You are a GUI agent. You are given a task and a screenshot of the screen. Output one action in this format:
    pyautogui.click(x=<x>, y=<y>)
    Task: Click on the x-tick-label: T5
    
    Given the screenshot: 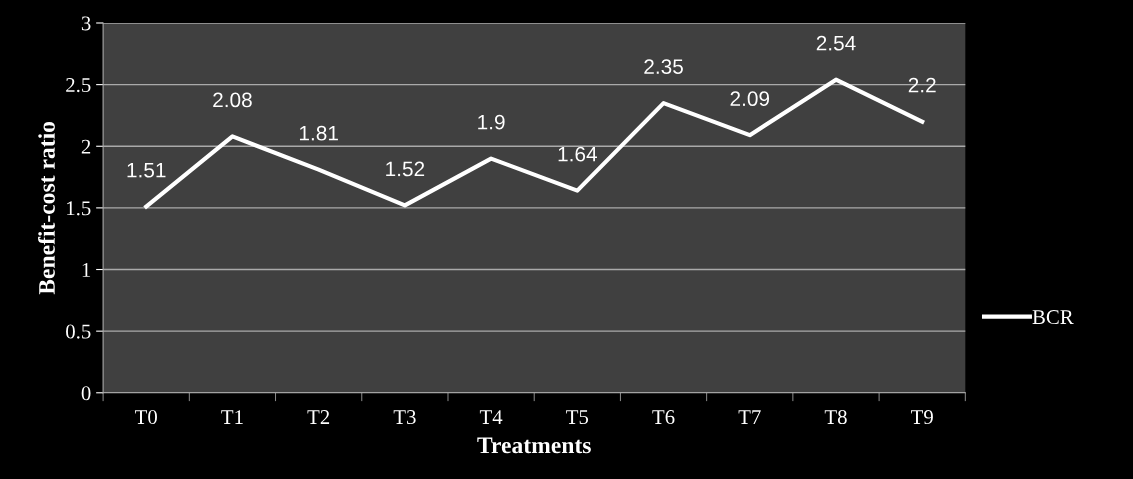 What is the action you would take?
    pyautogui.click(x=577, y=417)
    